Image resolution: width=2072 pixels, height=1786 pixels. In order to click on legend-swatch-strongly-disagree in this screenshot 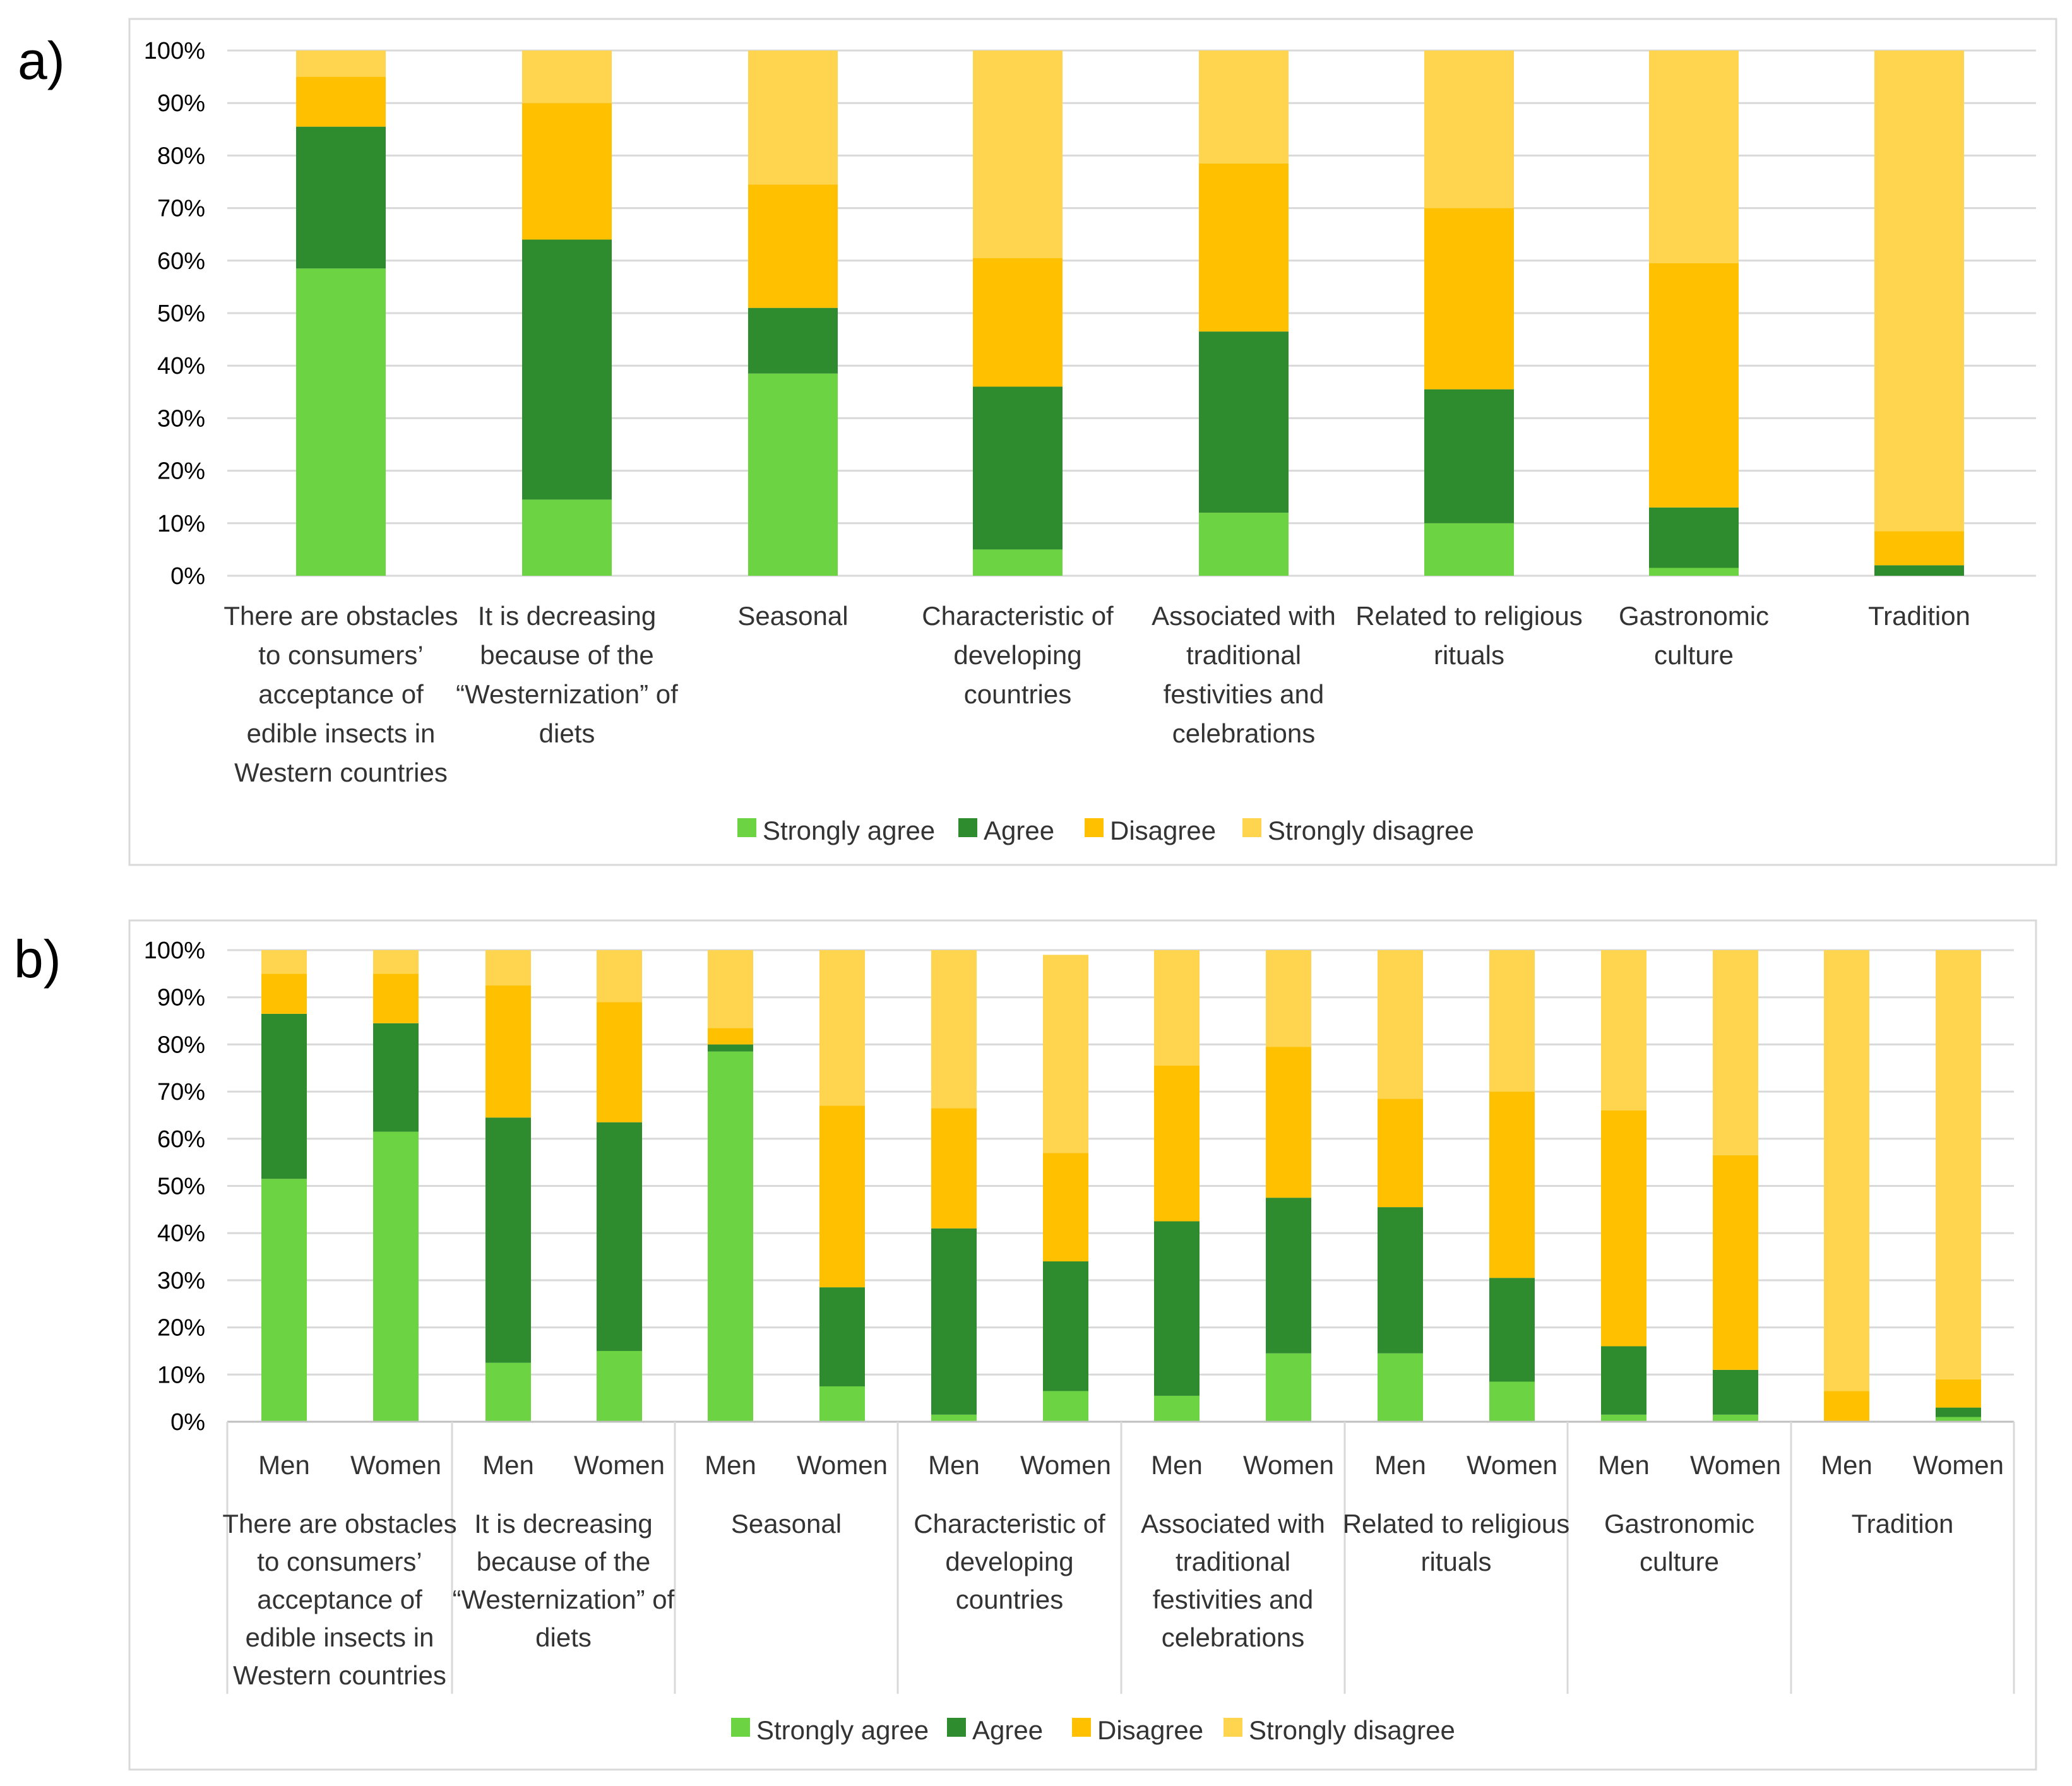, I will do `click(1233, 1727)`.